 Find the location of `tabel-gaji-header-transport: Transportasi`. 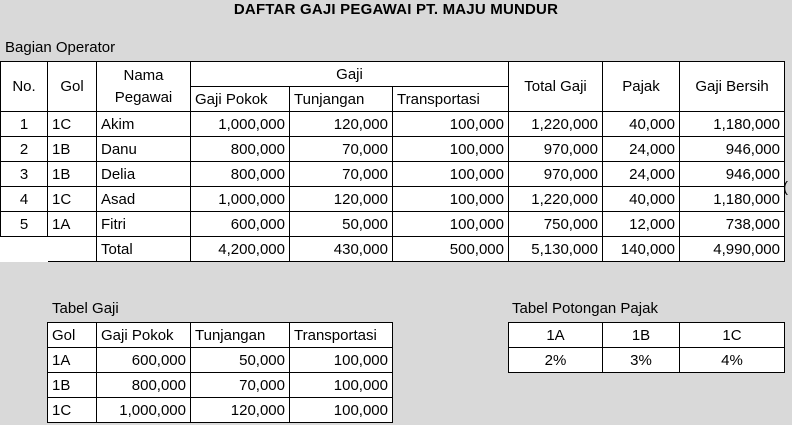

tabel-gaji-header-transport: Transportasi is located at coordinates (341, 335).